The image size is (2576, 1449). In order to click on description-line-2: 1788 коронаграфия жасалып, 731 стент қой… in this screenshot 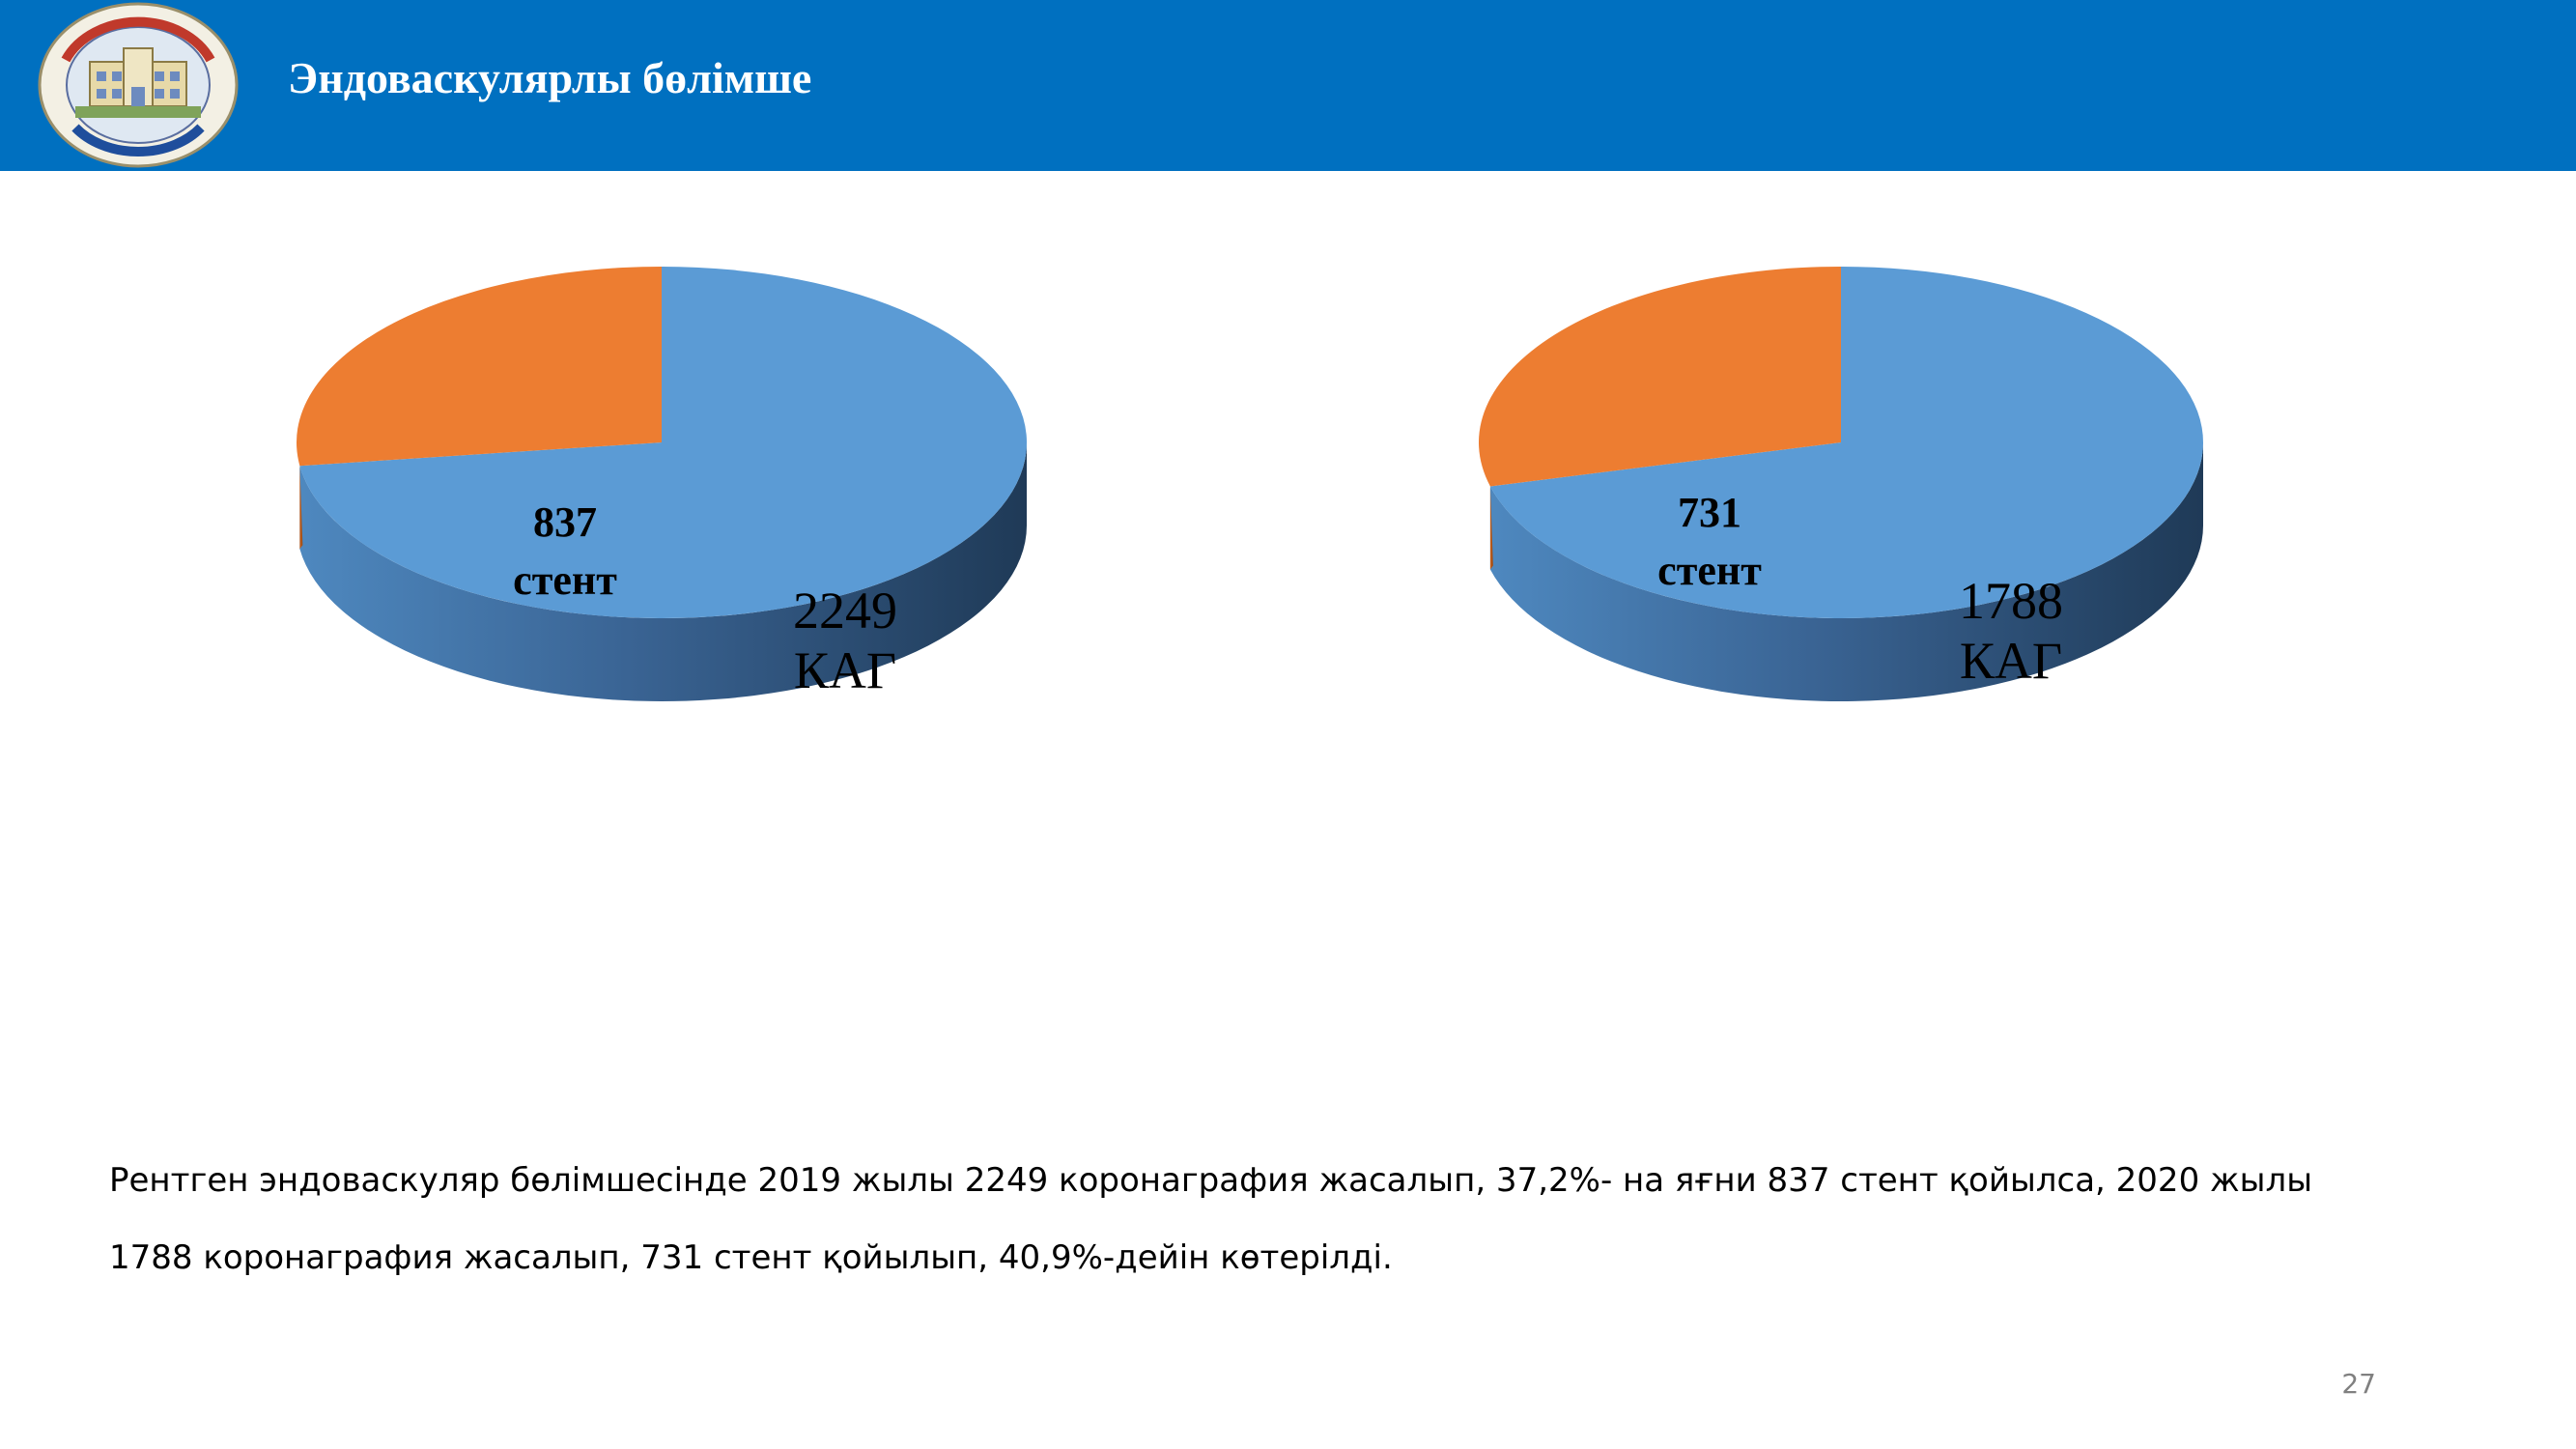, I will do `click(751, 1257)`.